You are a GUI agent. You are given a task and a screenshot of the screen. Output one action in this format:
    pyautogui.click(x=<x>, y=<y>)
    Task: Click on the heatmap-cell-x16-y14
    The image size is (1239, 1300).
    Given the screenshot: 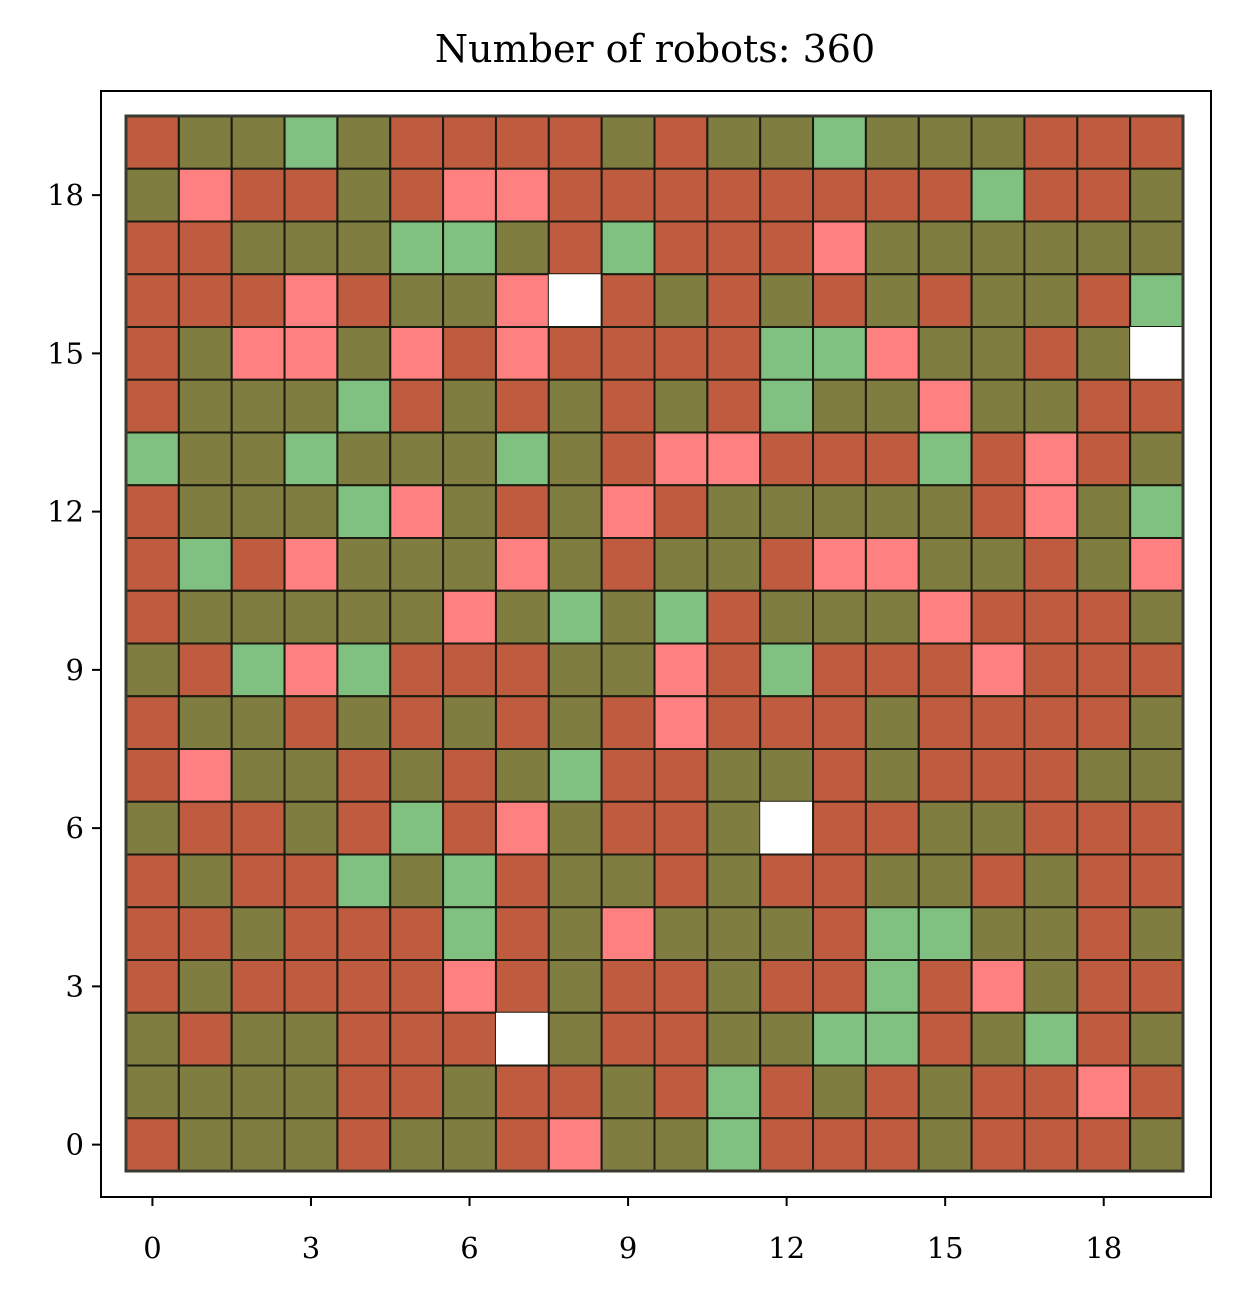 What is the action you would take?
    pyautogui.click(x=998, y=406)
    